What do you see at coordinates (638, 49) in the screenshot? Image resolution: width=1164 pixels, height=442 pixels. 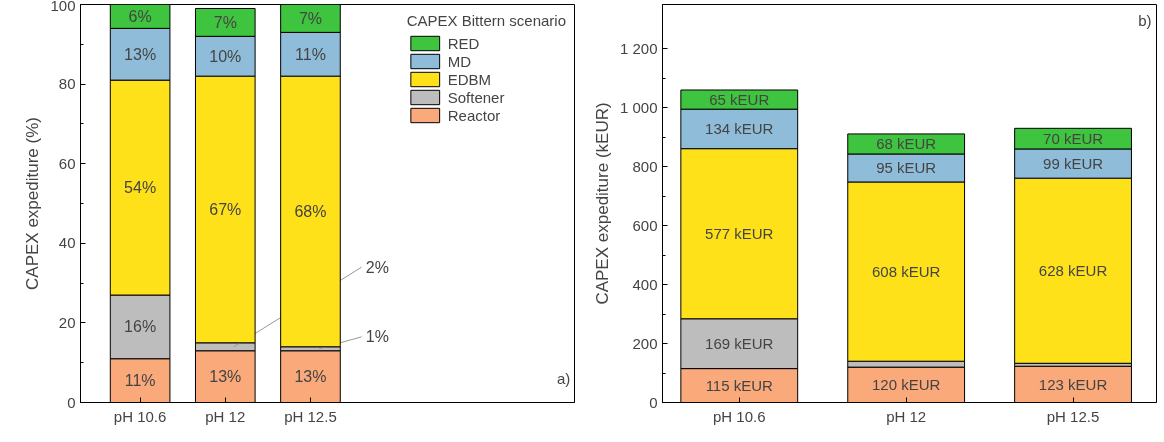 I see `y-tick-label: 1 200` at bounding box center [638, 49].